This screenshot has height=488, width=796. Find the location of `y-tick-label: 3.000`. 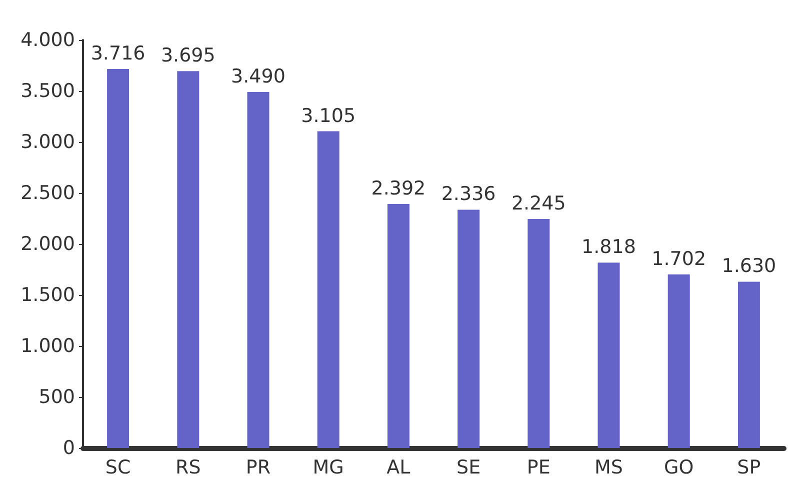

y-tick-label: 3.000 is located at coordinates (47, 142).